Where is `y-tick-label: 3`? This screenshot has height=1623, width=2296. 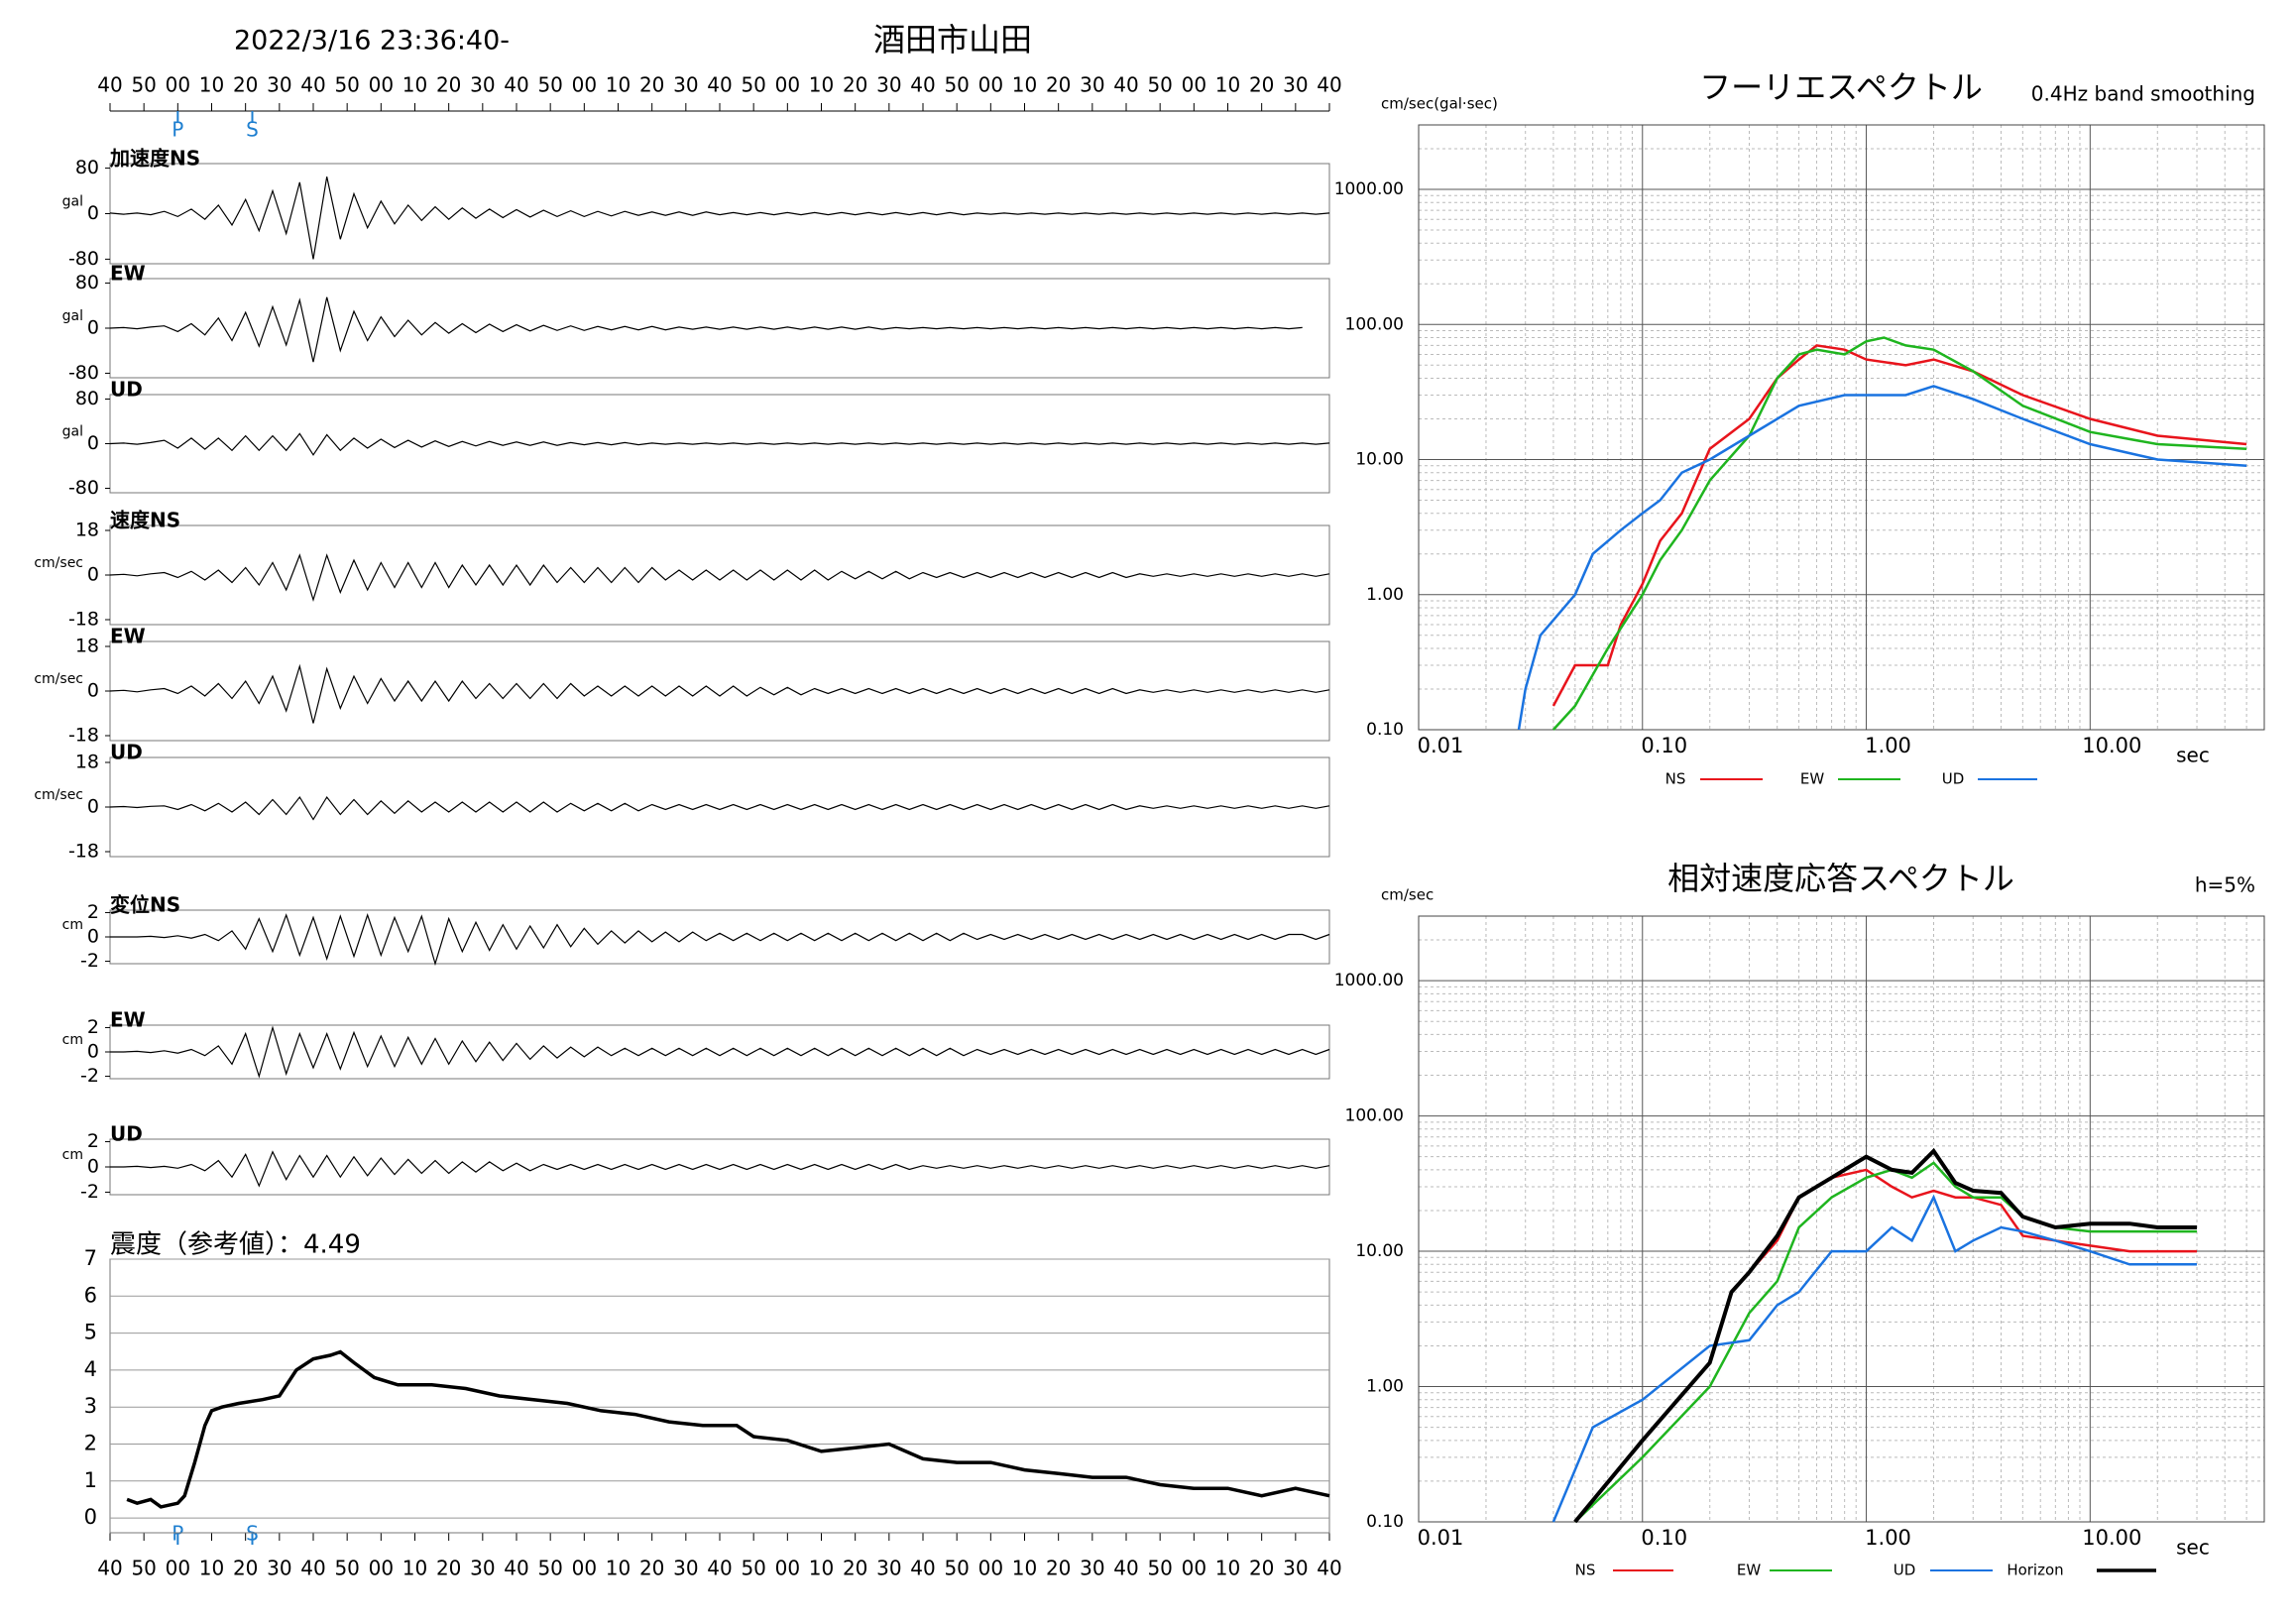 y-tick-label: 3 is located at coordinates (90, 1406).